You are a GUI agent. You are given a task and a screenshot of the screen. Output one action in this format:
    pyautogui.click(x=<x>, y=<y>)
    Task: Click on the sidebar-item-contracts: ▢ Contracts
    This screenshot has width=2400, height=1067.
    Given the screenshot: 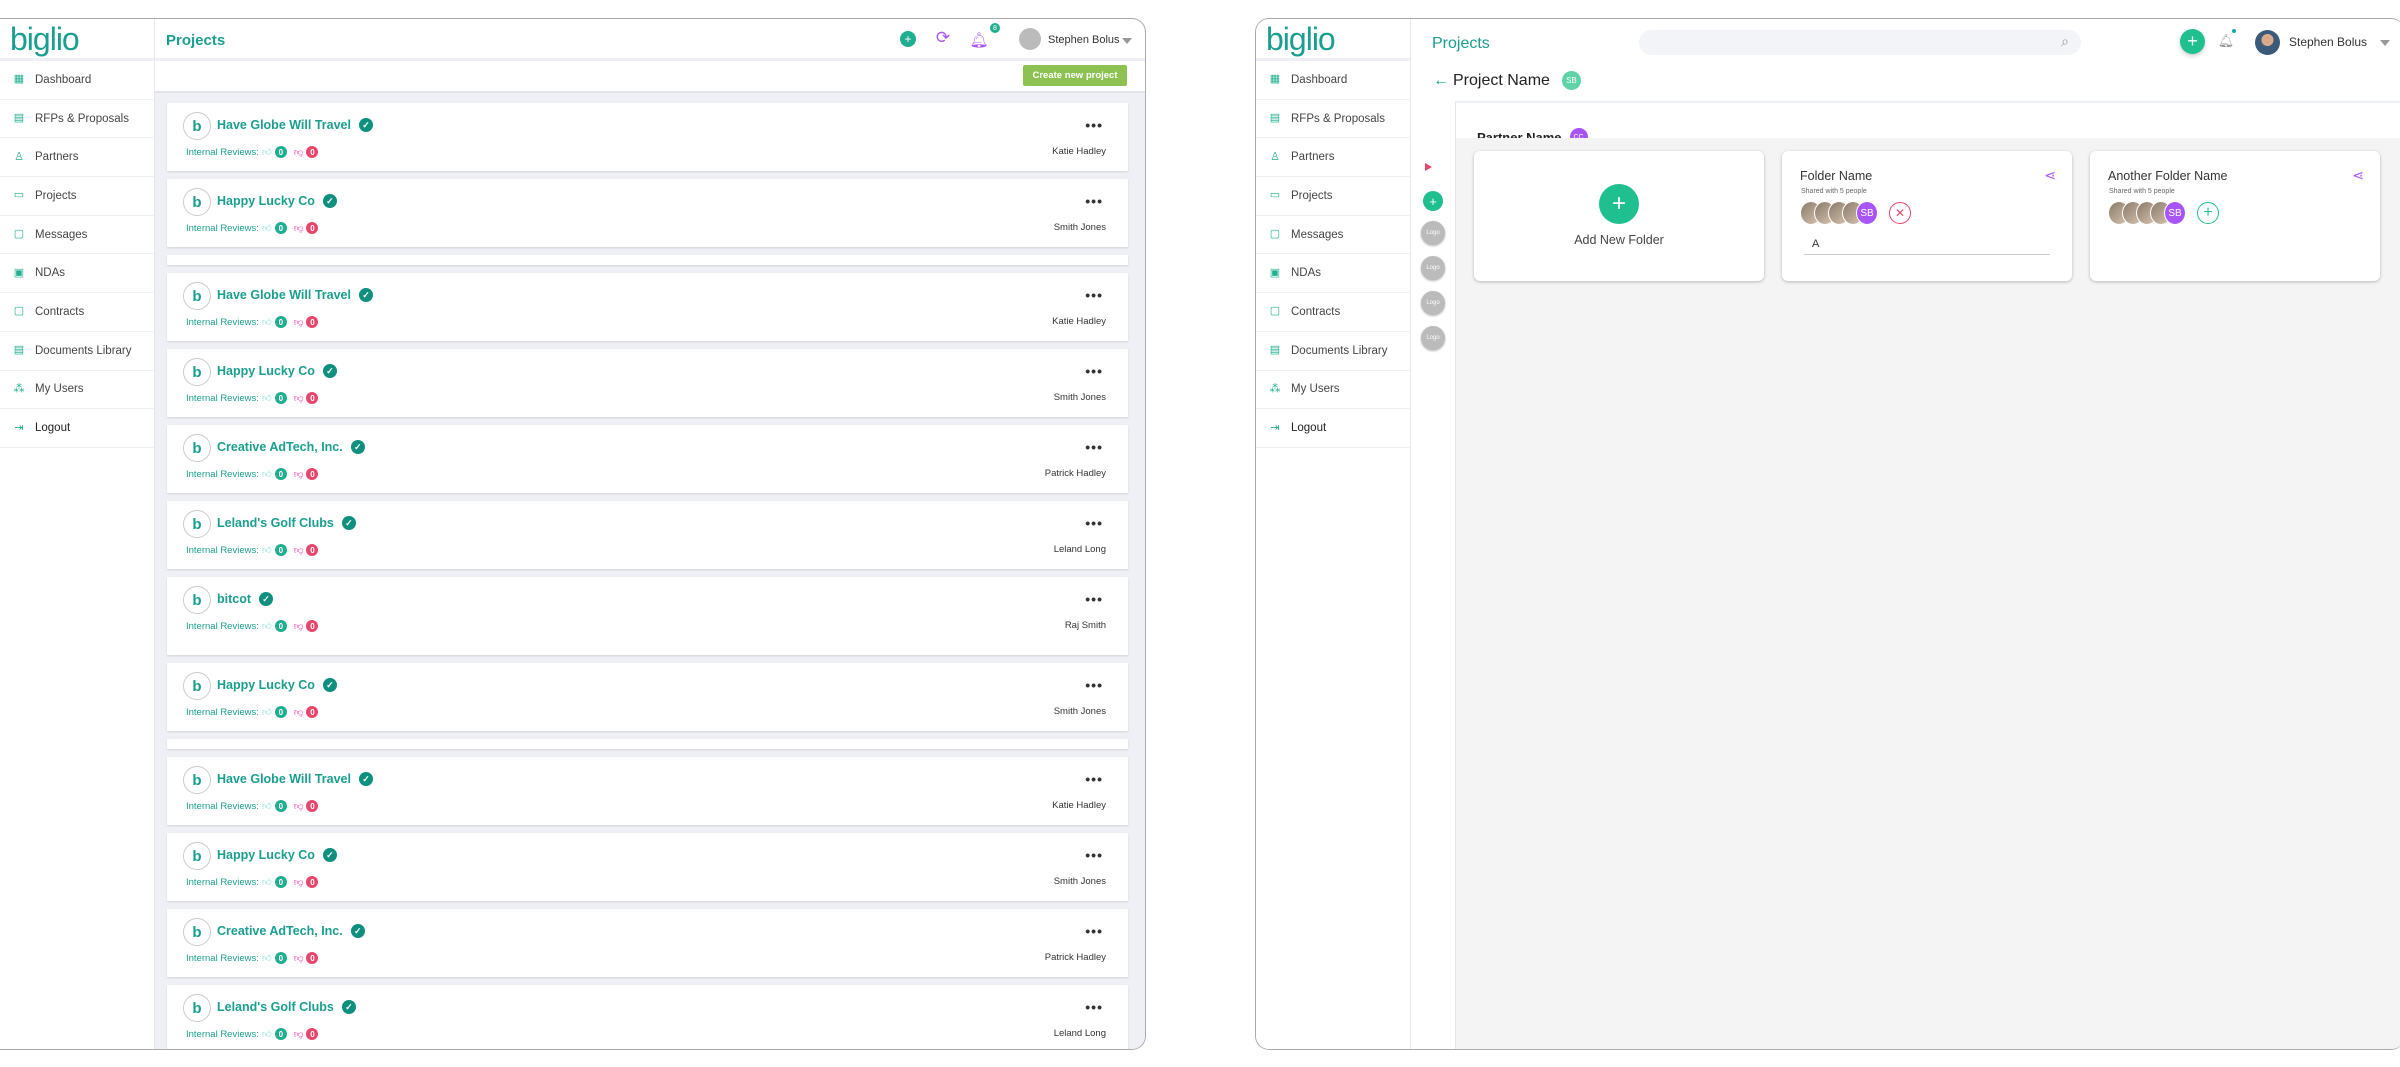 What is the action you would take?
    pyautogui.click(x=1333, y=312)
    